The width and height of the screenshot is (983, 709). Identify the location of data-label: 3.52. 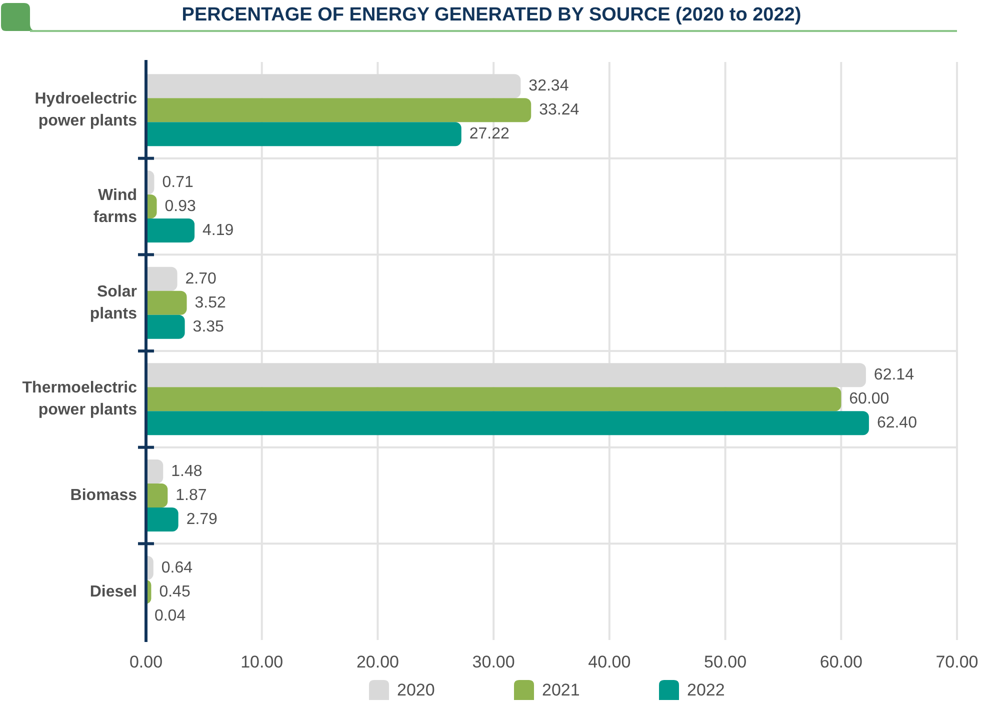
(210, 303).